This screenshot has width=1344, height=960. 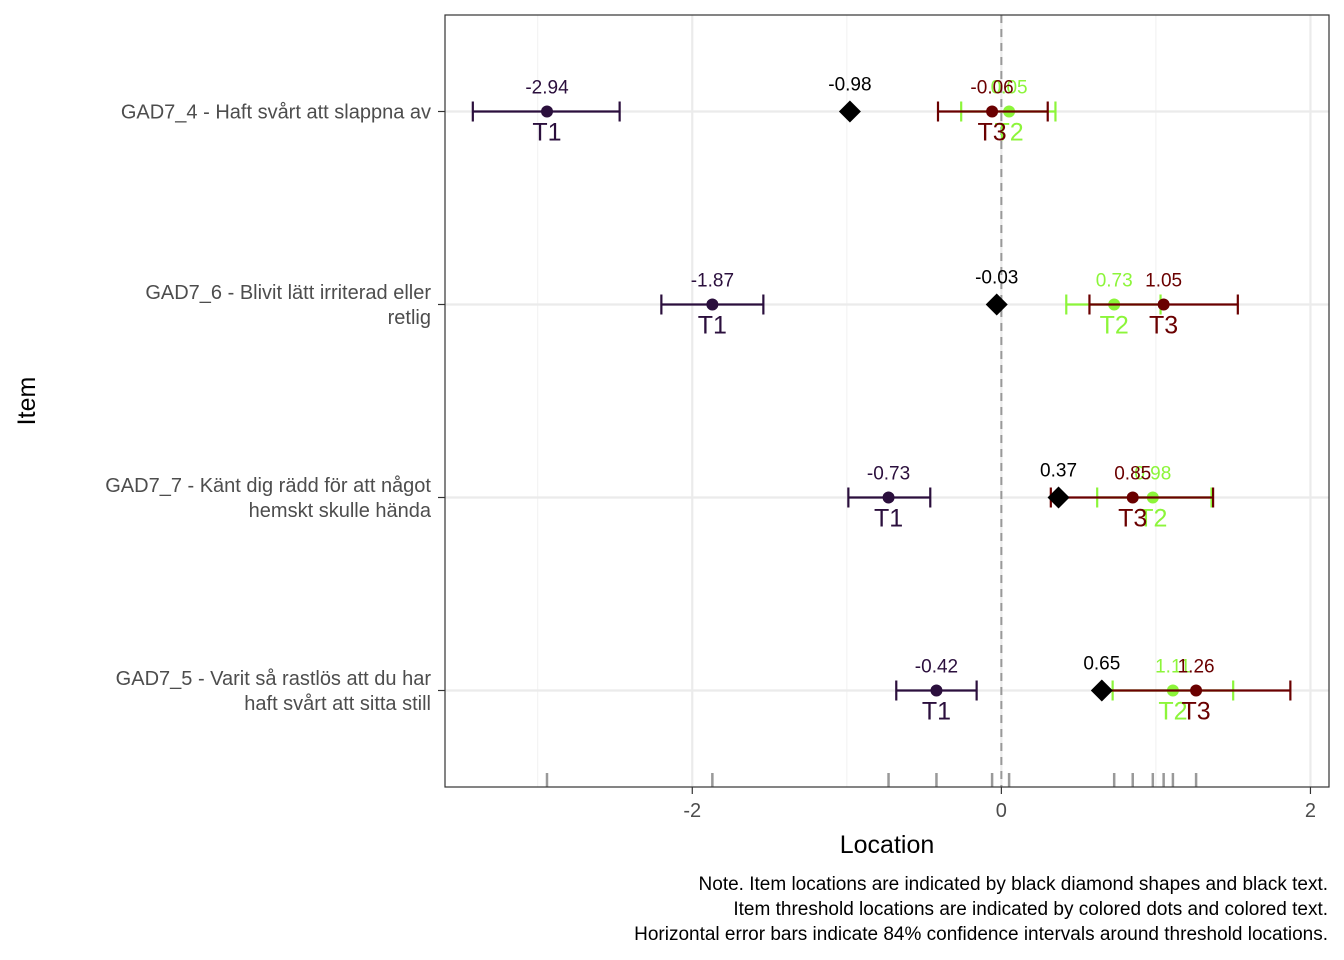 I want to click on y-axis-title: Item, so click(x=27, y=401).